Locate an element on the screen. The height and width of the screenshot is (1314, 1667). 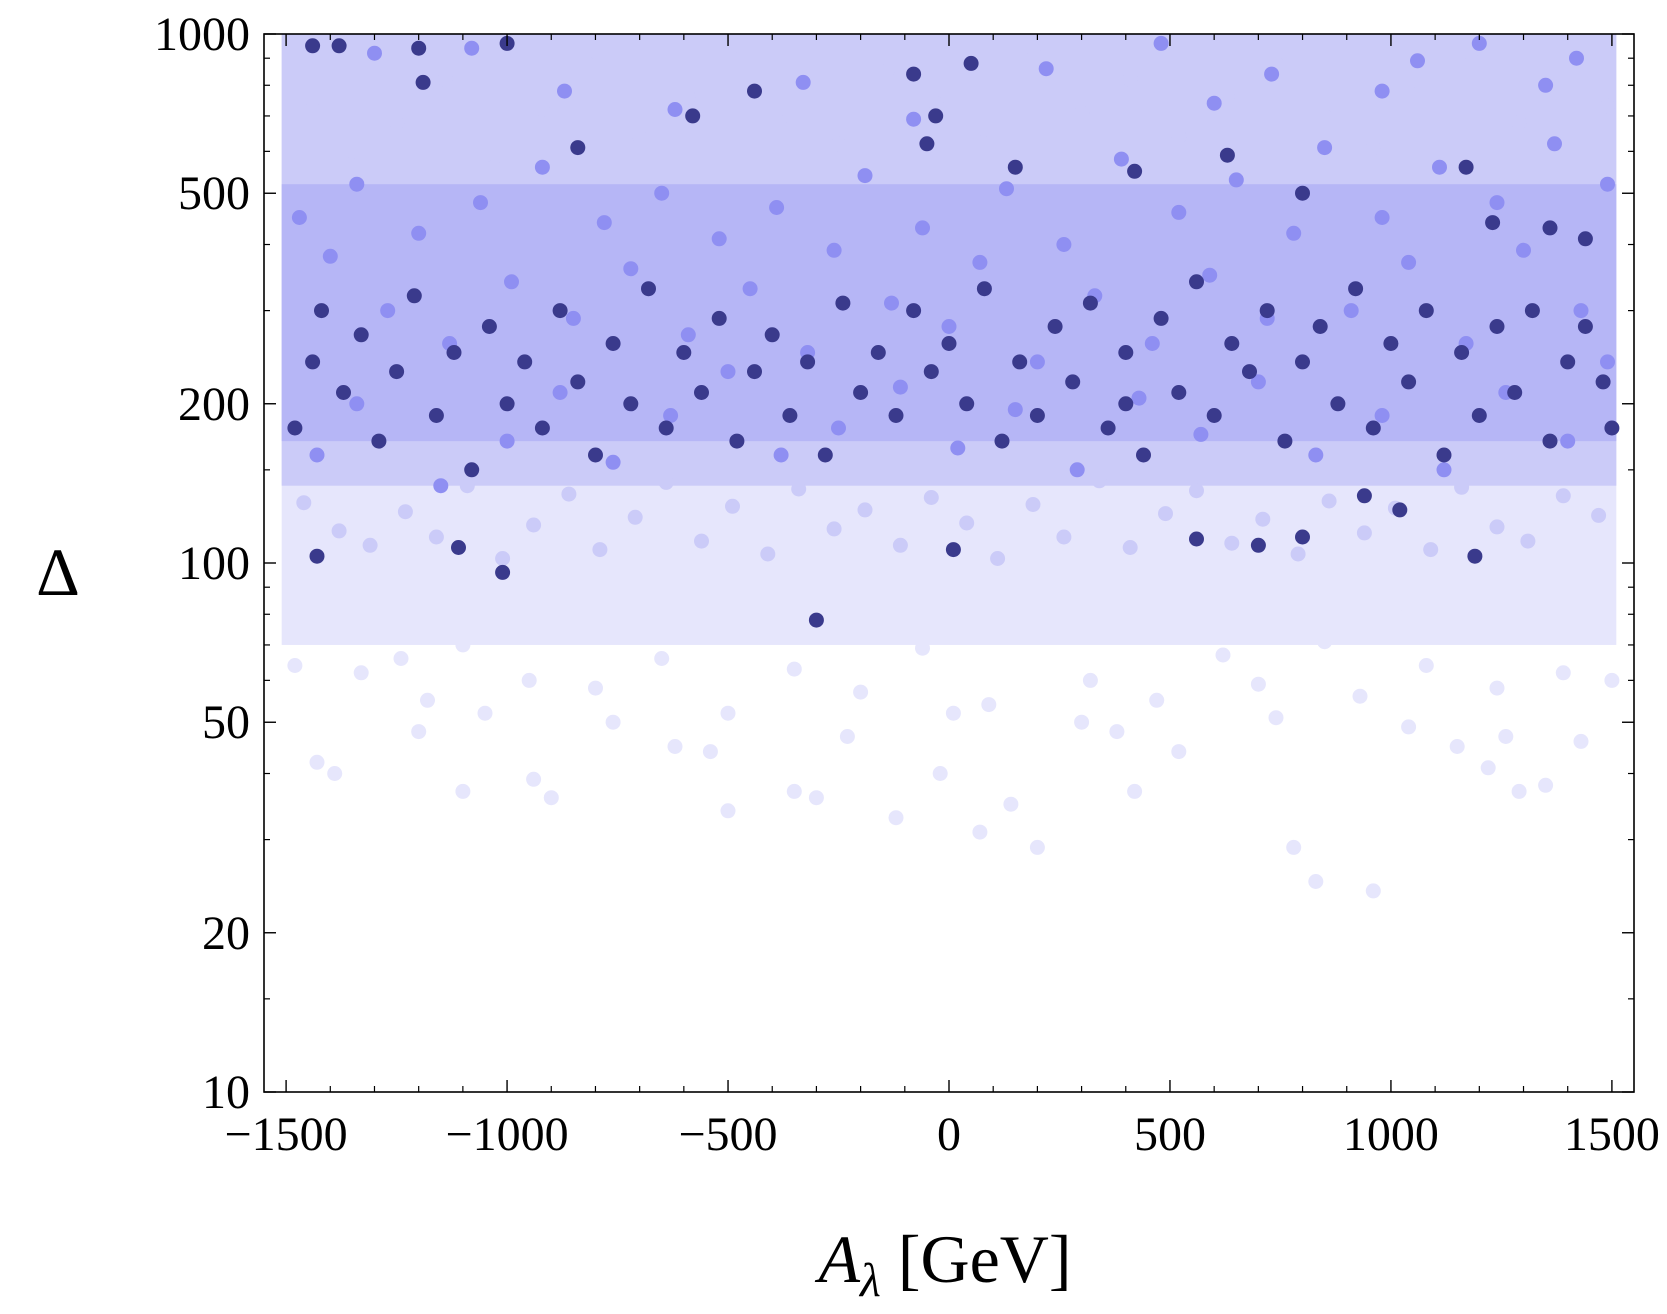
y-tick-label: 10 is located at coordinates (226, 1092).